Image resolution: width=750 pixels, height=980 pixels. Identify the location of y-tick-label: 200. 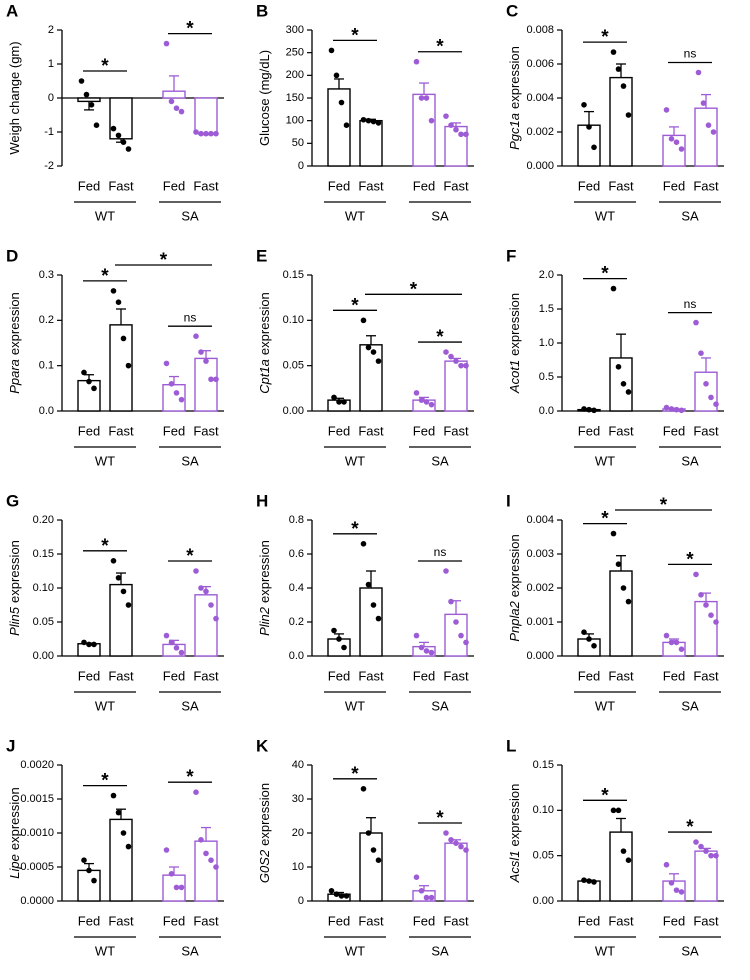
(295, 75).